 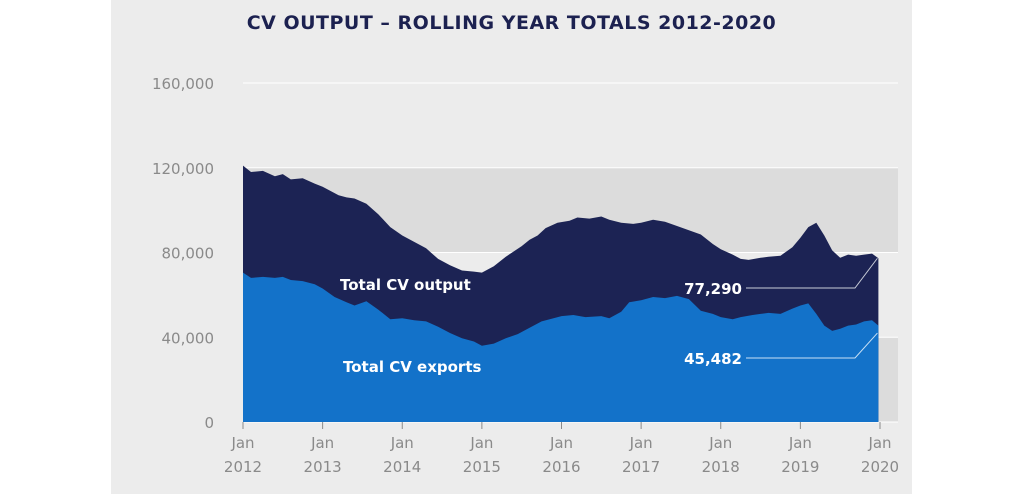 I want to click on series-label-exports: Total CV exports, so click(x=412, y=367).